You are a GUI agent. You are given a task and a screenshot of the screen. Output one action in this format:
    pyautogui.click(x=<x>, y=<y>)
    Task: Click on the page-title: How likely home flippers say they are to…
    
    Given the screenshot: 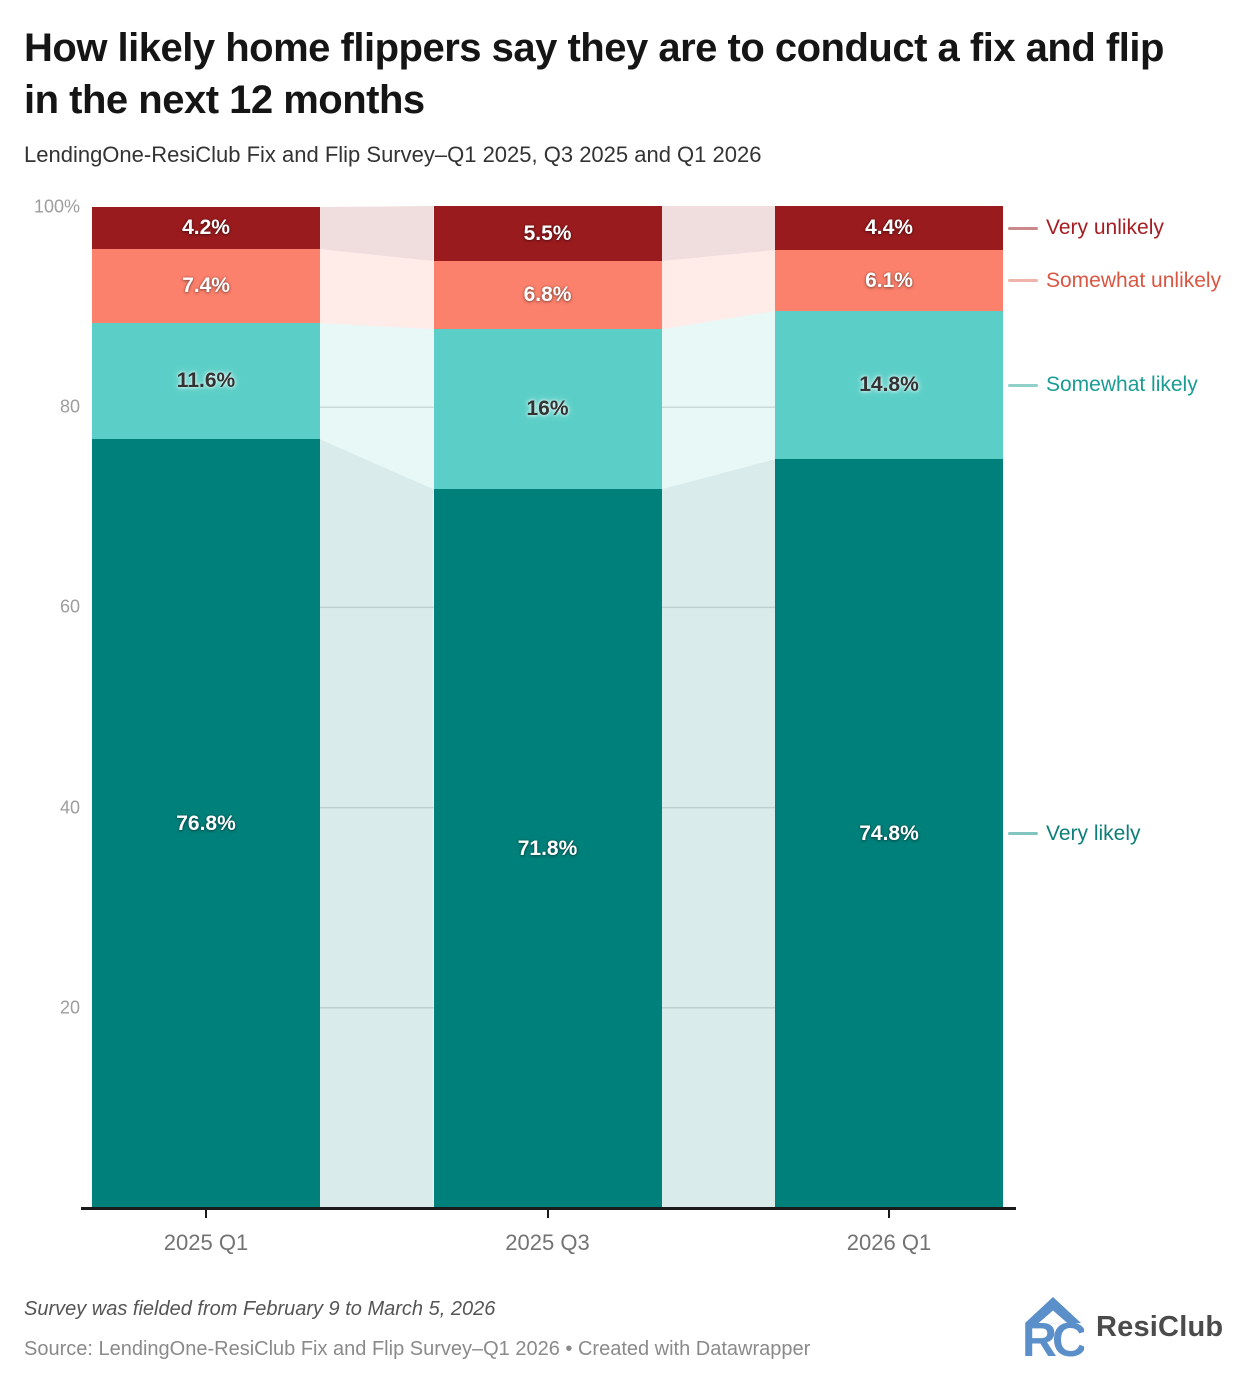 What is the action you would take?
    pyautogui.click(x=594, y=74)
    